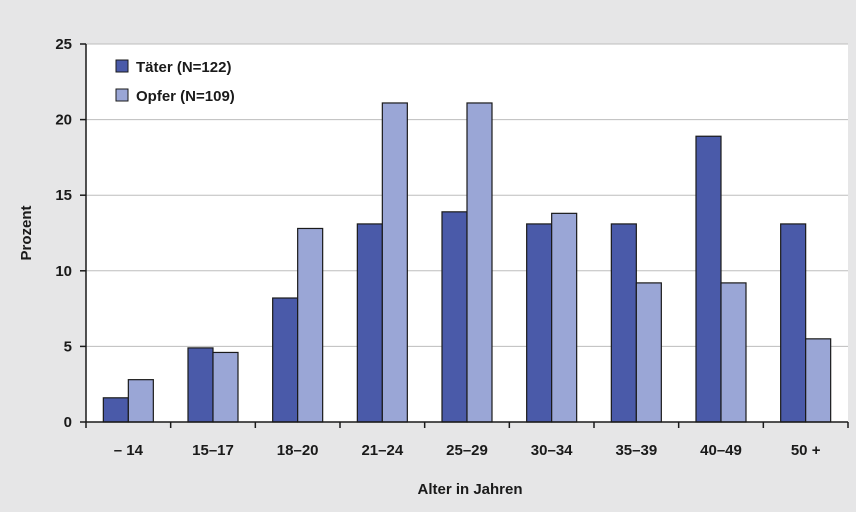  Describe the element at coordinates (552, 450) in the screenshot. I see `x-tick-label-5: 30–34` at that location.